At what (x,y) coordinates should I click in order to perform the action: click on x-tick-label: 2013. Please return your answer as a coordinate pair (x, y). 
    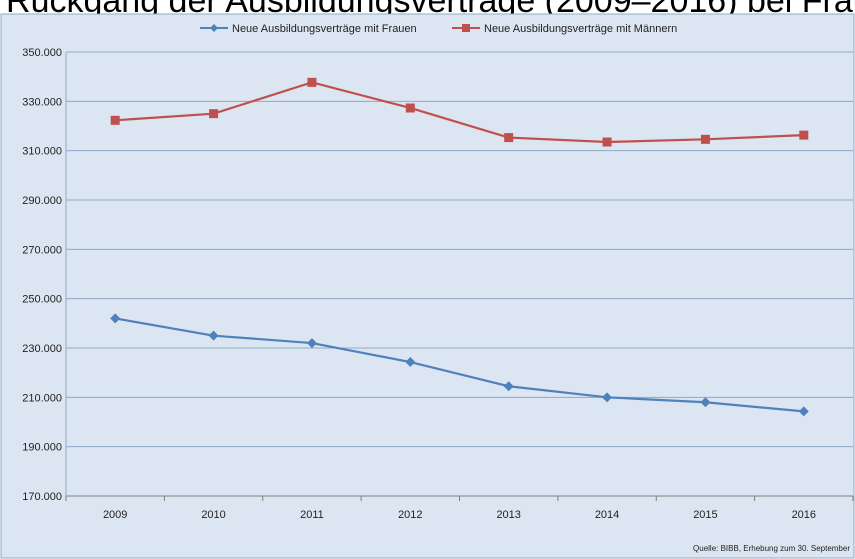
    Looking at the image, I should click on (508, 515).